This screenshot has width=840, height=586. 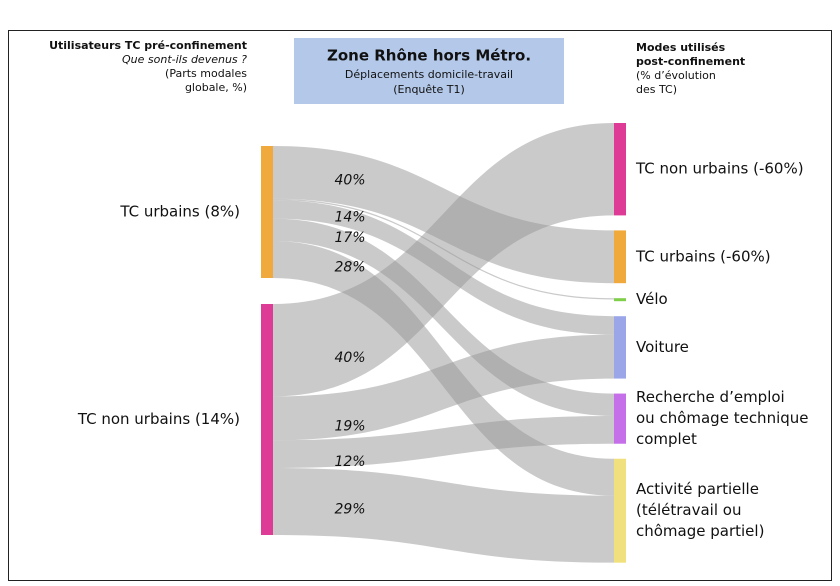 I want to click on target-label: Activité partielle, so click(x=697, y=489).